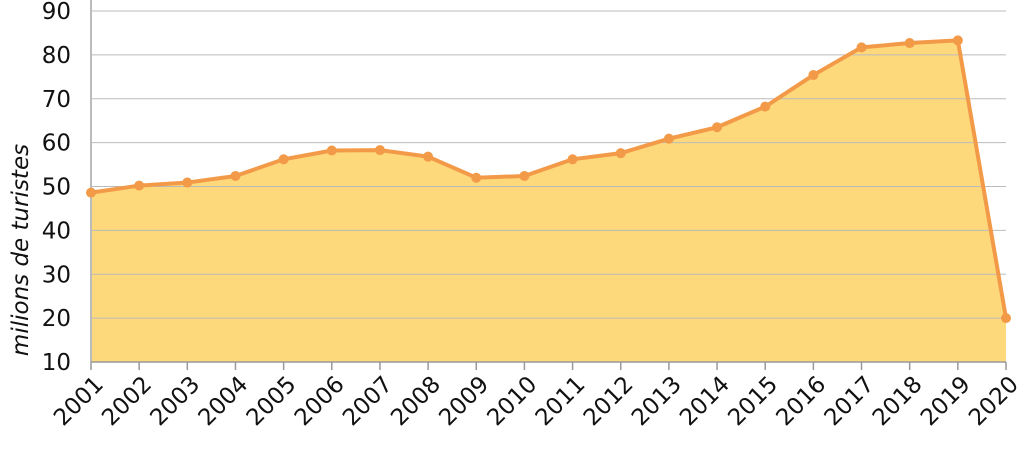 This screenshot has height=449, width=1024. I want to click on x-tick-label: 2011, so click(561, 402).